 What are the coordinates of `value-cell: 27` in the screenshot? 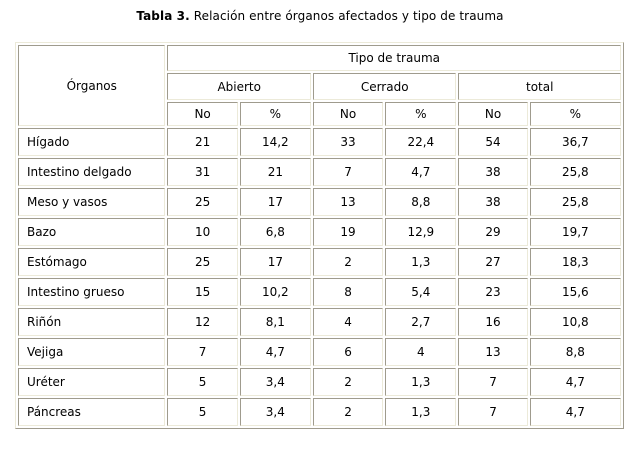 It's located at (493, 262).